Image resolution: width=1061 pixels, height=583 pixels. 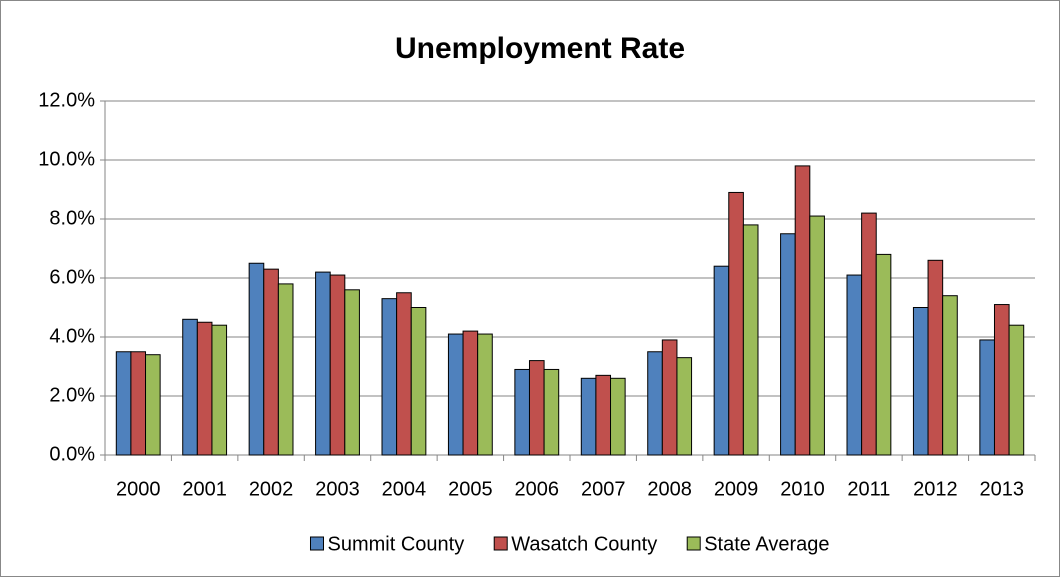 What do you see at coordinates (766, 544) in the screenshot?
I see `legend-label: State Average` at bounding box center [766, 544].